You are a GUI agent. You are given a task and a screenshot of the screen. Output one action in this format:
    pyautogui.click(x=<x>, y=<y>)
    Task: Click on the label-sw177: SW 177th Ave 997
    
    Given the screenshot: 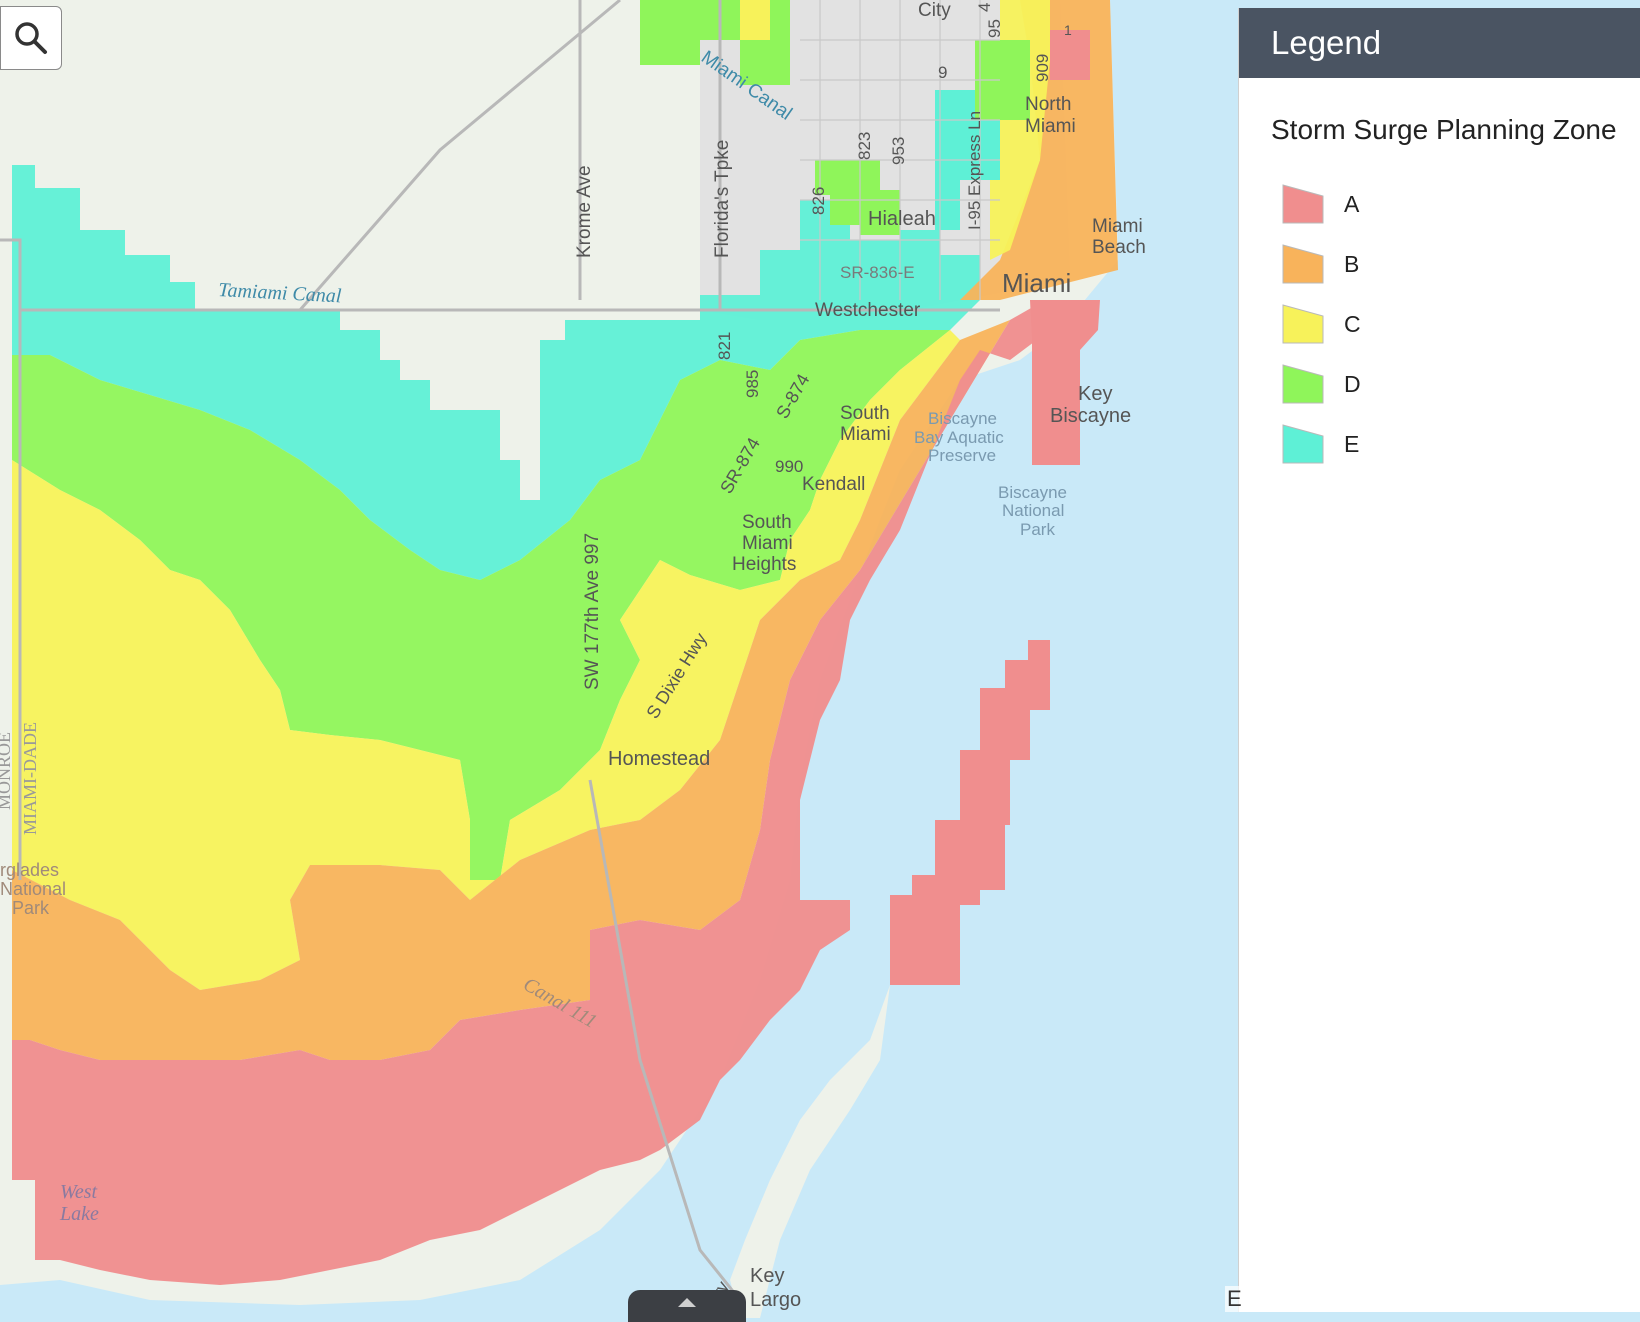 What is the action you would take?
    pyautogui.click(x=592, y=611)
    